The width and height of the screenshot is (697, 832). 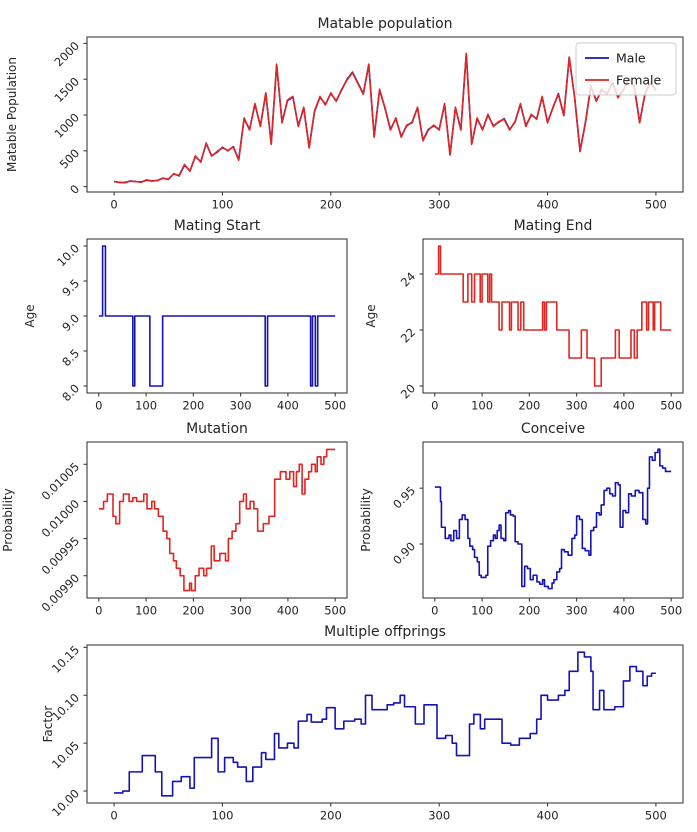 I want to click on series-male-line, so click(x=385, y=118).